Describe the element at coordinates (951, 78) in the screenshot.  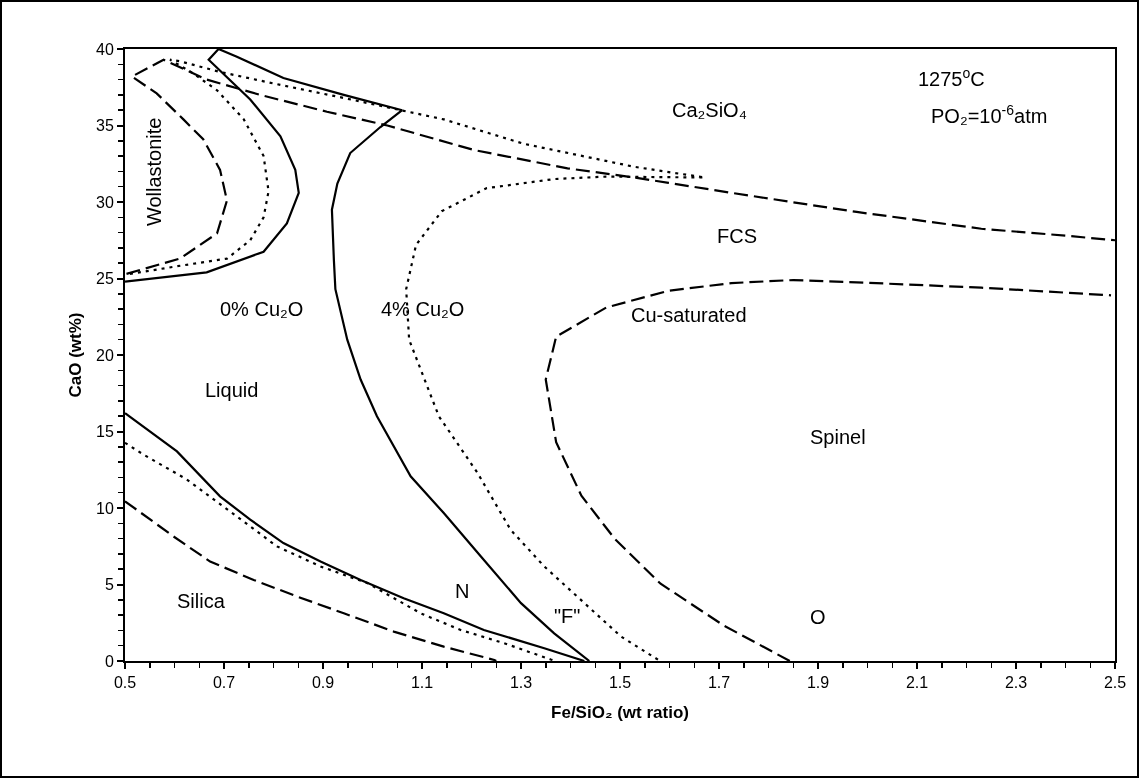
I see `annotation: 1275$^{o}$C` at that location.